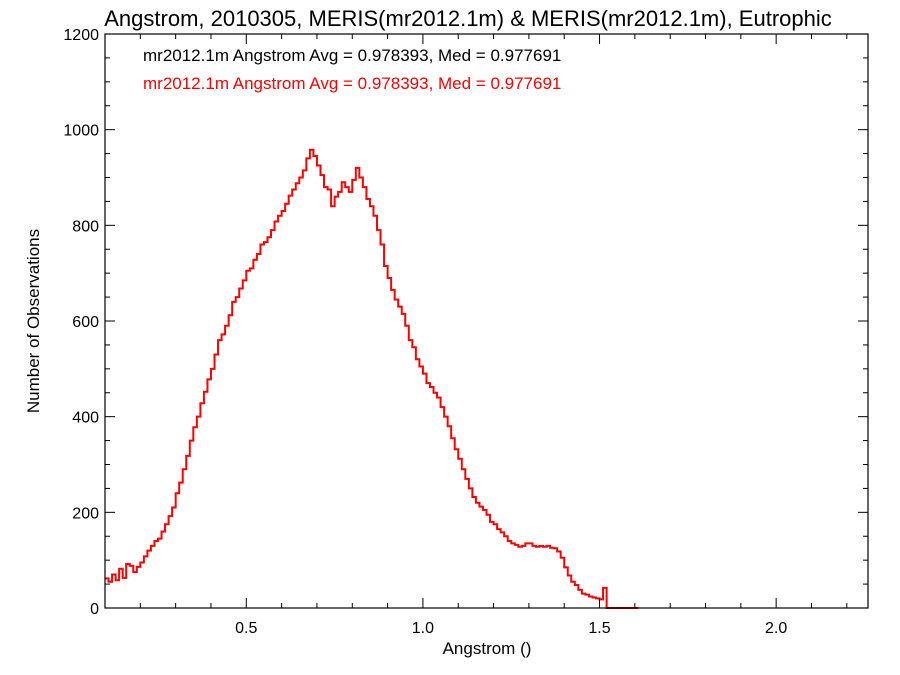  I want to click on y-tick-label: 600, so click(85, 322).